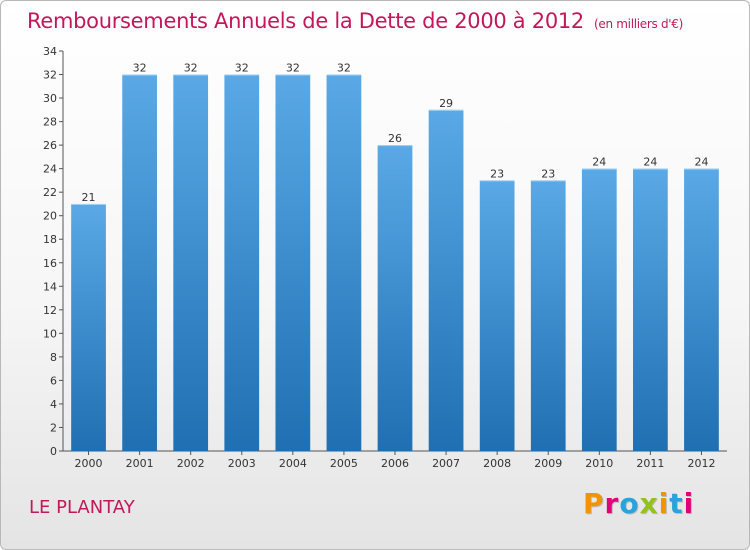 The height and width of the screenshot is (550, 750). What do you see at coordinates (53, 380) in the screenshot?
I see `y-tick-label: 6` at bounding box center [53, 380].